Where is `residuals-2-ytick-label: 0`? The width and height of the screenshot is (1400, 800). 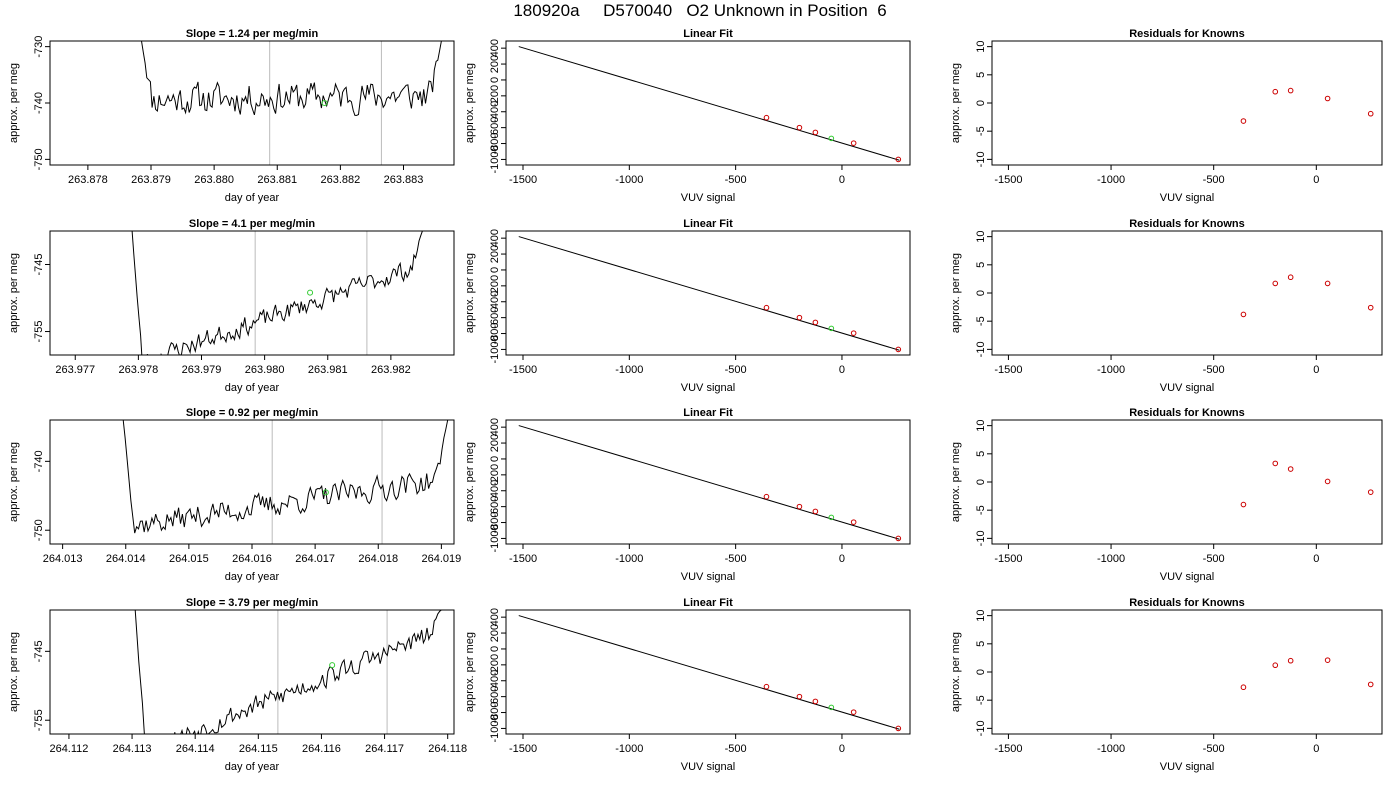 residuals-2-ytick-label: 0 is located at coordinates (981, 293).